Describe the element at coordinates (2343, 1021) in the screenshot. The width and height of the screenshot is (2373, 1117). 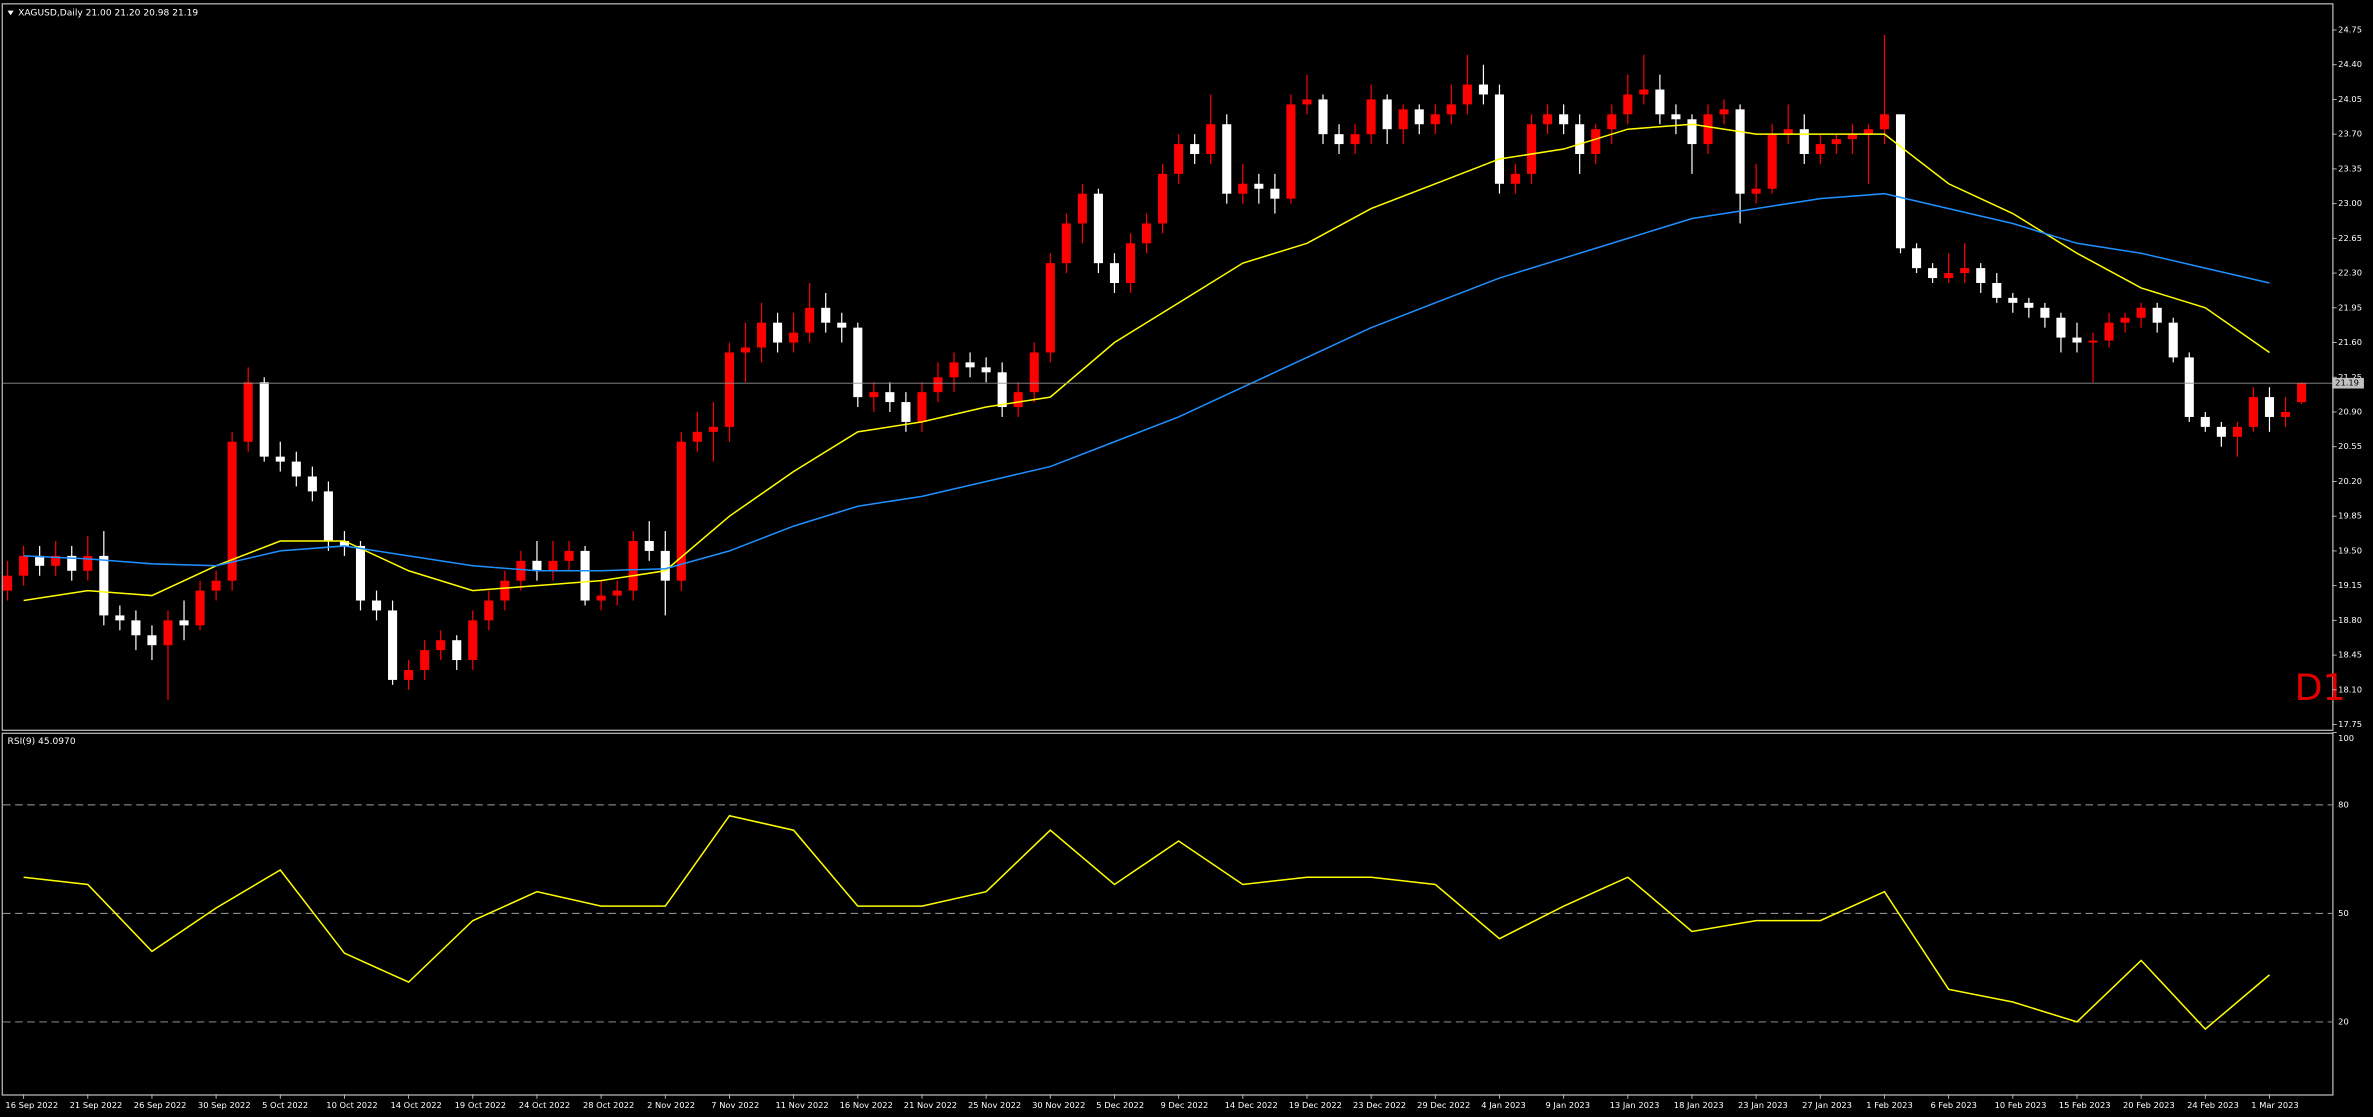
I see `rsi-tick-label: 20` at that location.